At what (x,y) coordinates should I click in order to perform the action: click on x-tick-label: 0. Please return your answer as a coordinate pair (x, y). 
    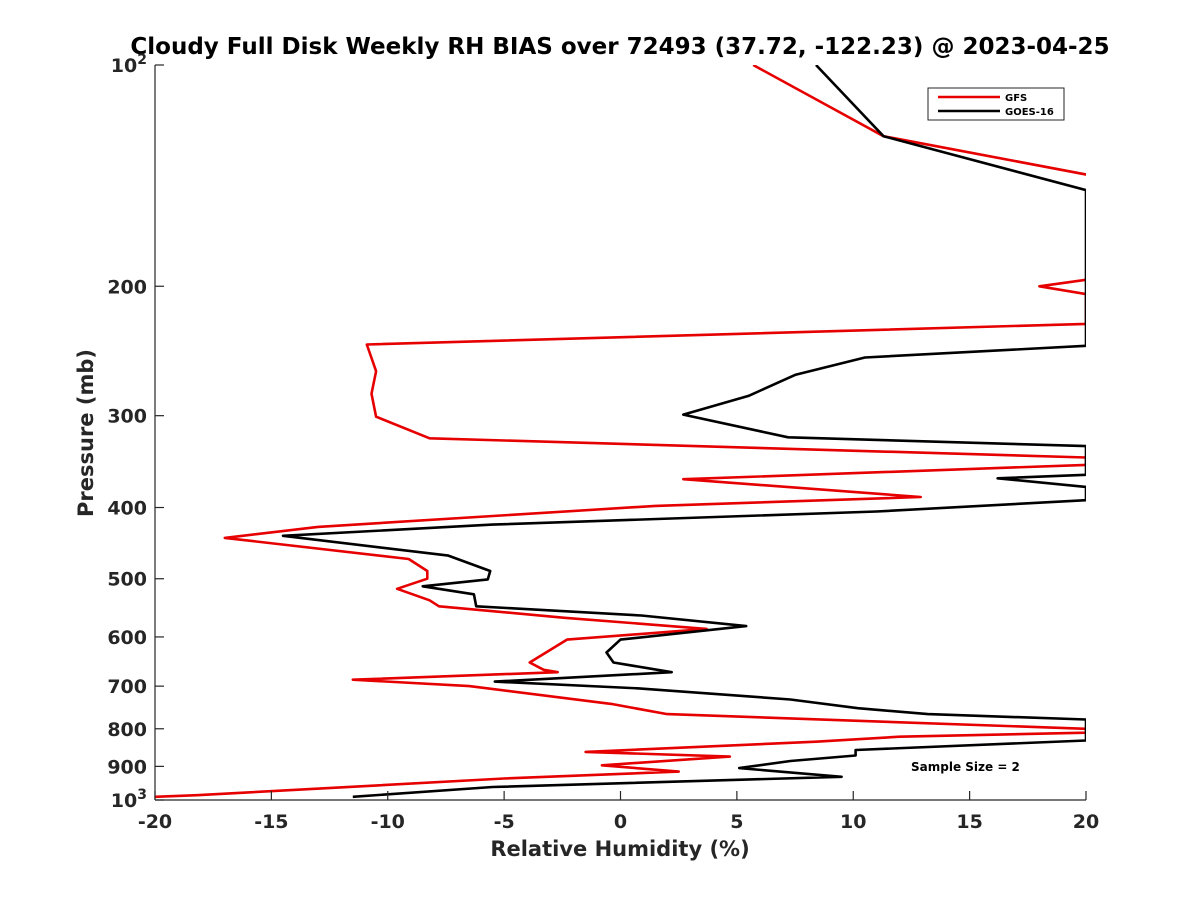
    Looking at the image, I should click on (620, 822).